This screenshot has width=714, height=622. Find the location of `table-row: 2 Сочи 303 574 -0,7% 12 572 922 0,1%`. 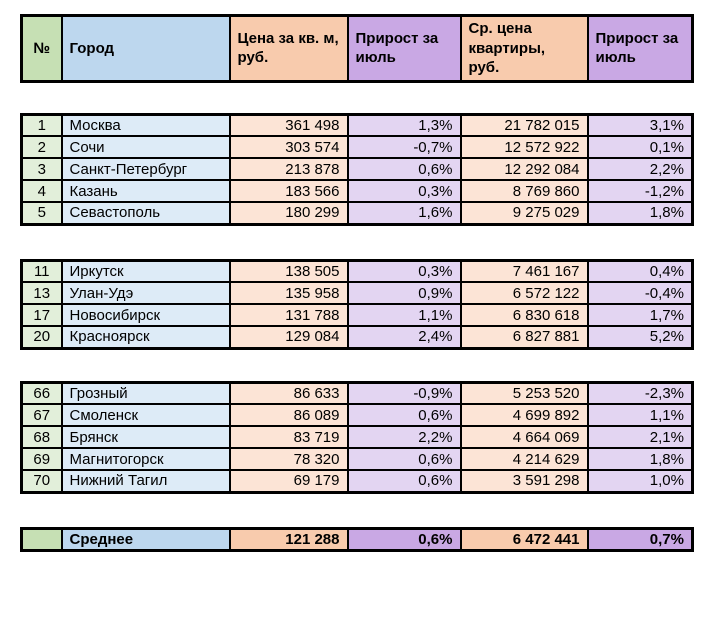

table-row: 2 Сочи 303 574 -0,7% 12 572 922 0,1% is located at coordinates (357, 147).